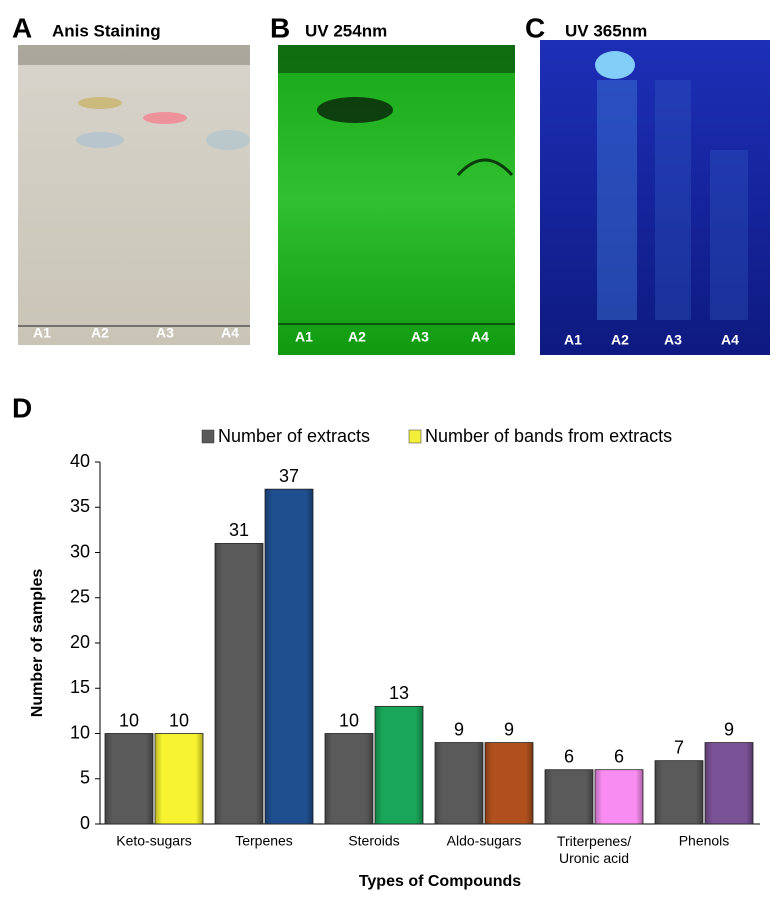 This screenshot has width=781, height=899. What do you see at coordinates (106, 30) in the screenshot?
I see `panel-title: Anis Staining` at bounding box center [106, 30].